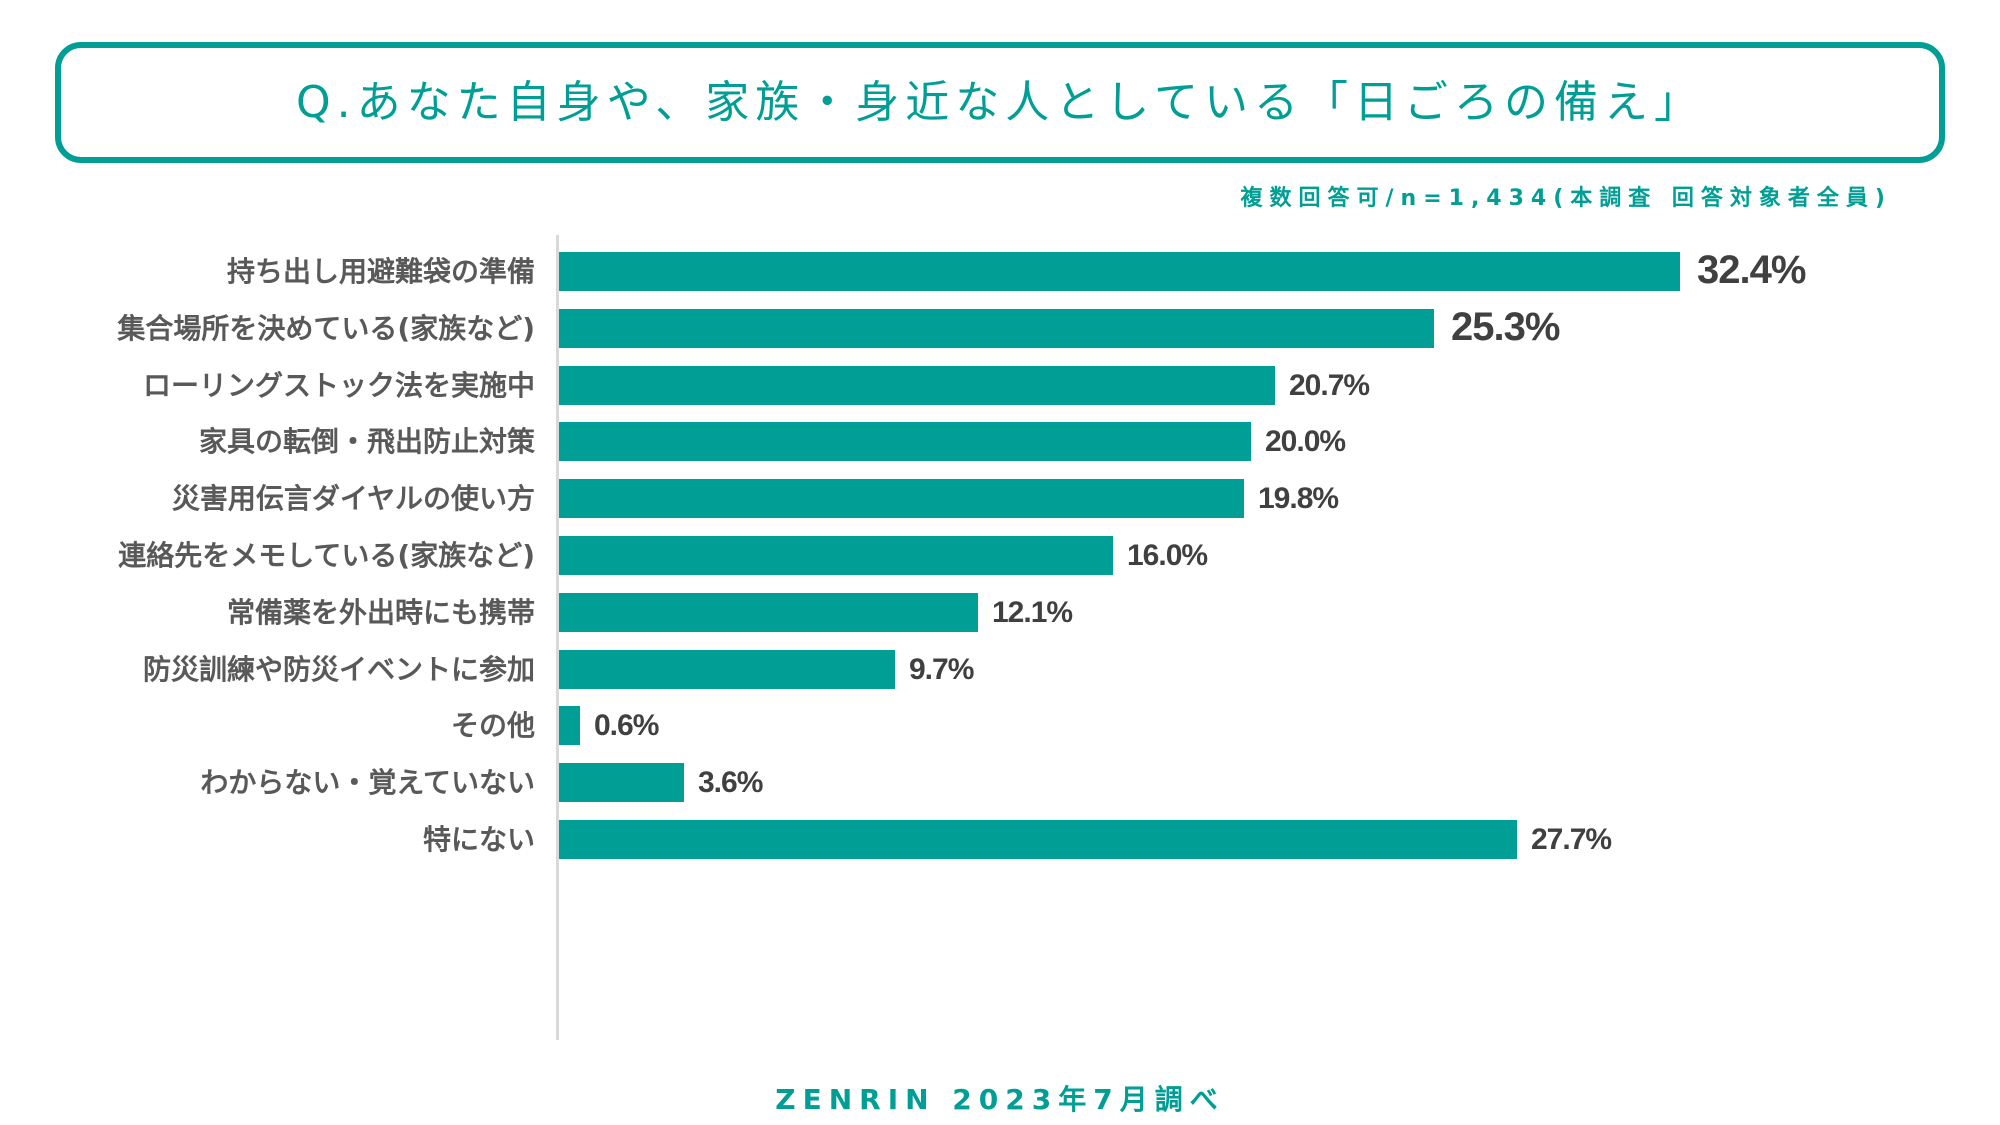 Image resolution: width=2000 pixels, height=1125 pixels. What do you see at coordinates (1751, 270) in the screenshot?
I see `value-label: 32.4%` at bounding box center [1751, 270].